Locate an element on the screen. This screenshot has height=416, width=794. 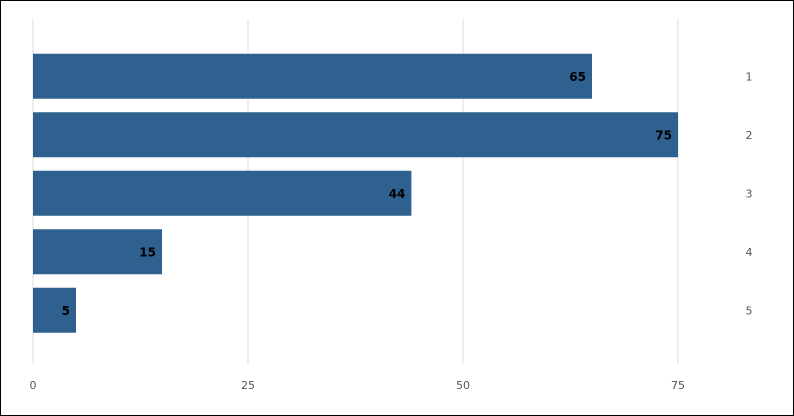
category-label: 4 is located at coordinates (749, 252).